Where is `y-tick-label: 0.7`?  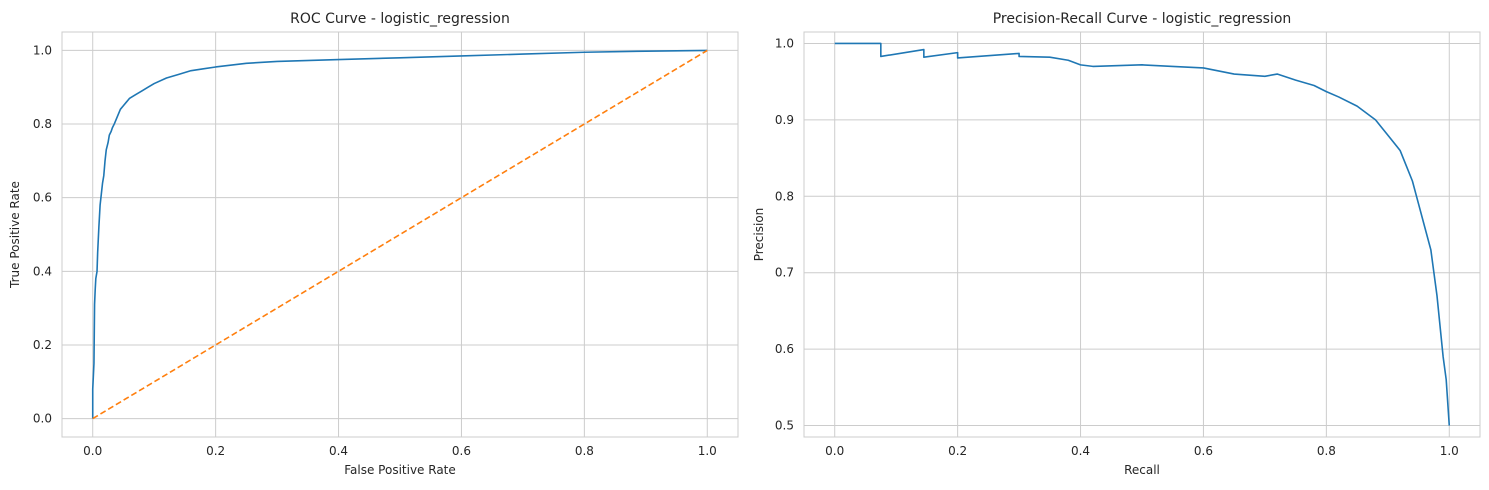
y-tick-label: 0.7 is located at coordinates (784, 273).